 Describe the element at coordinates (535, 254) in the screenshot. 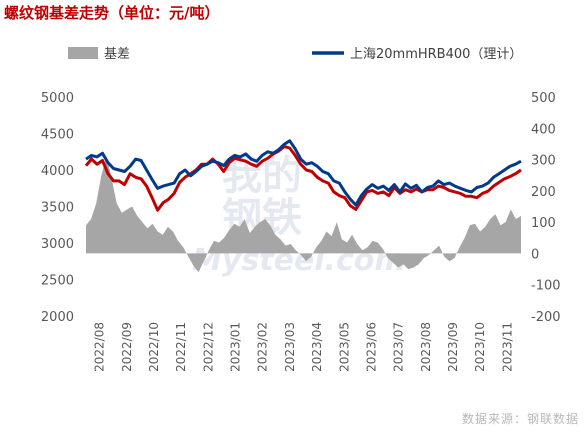

I see `right-tick-label: 0` at that location.